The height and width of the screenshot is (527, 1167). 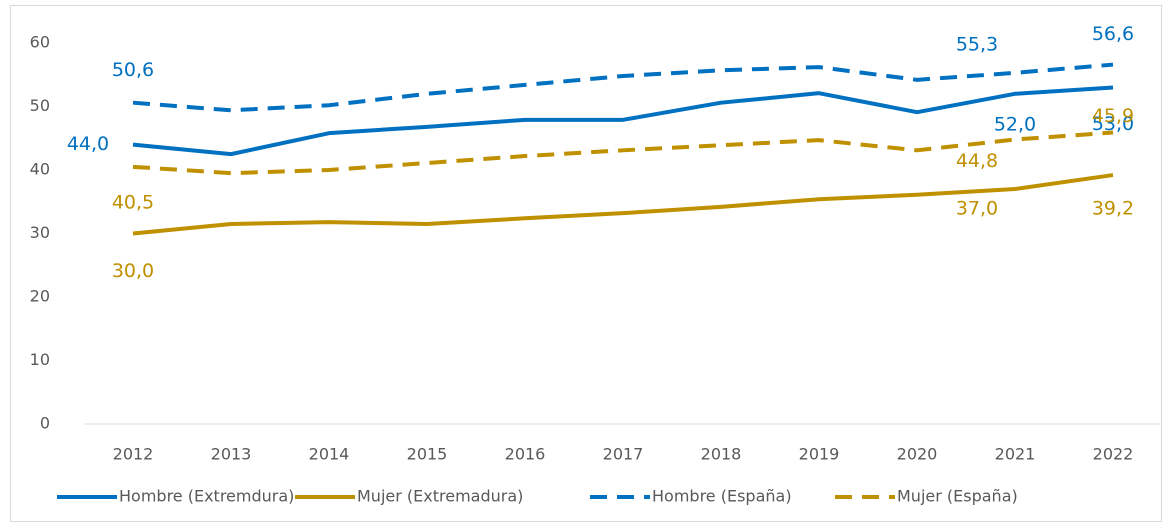 I want to click on x-tick-label: 2017, so click(x=623, y=454).